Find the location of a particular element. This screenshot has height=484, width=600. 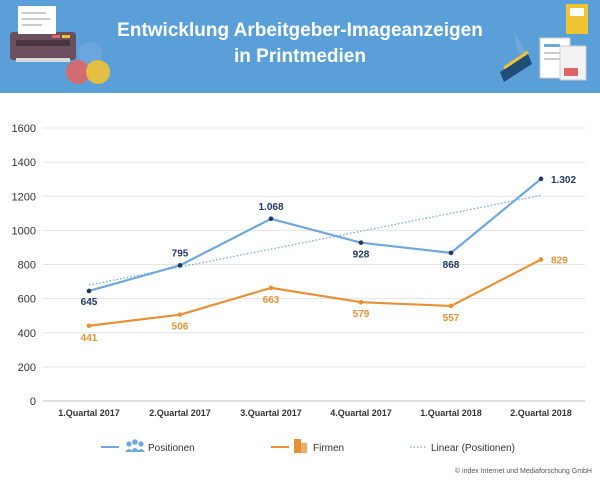

chart-title-line1: Entwicklung Arbeitgeber-Imageanzeigen is located at coordinates (300, 30).